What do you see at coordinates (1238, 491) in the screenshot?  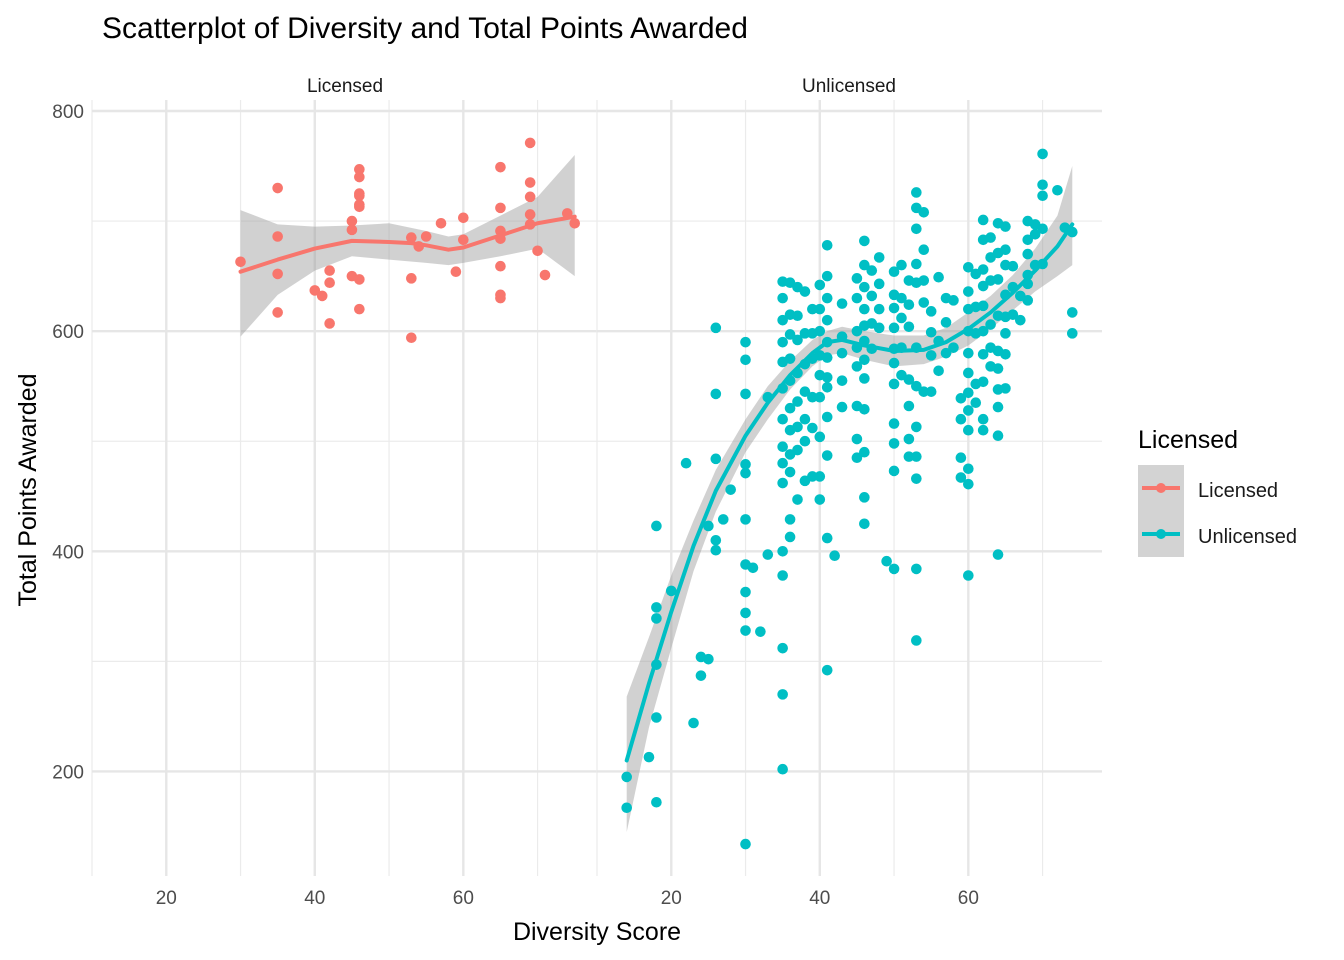 I see `legend-entry-licensed: Licensed` at bounding box center [1238, 491].